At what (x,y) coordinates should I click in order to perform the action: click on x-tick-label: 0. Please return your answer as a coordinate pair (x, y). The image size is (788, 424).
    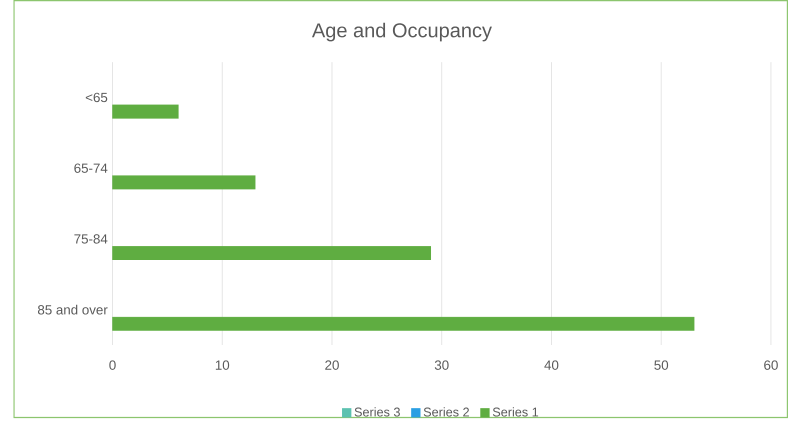
    Looking at the image, I should click on (112, 365).